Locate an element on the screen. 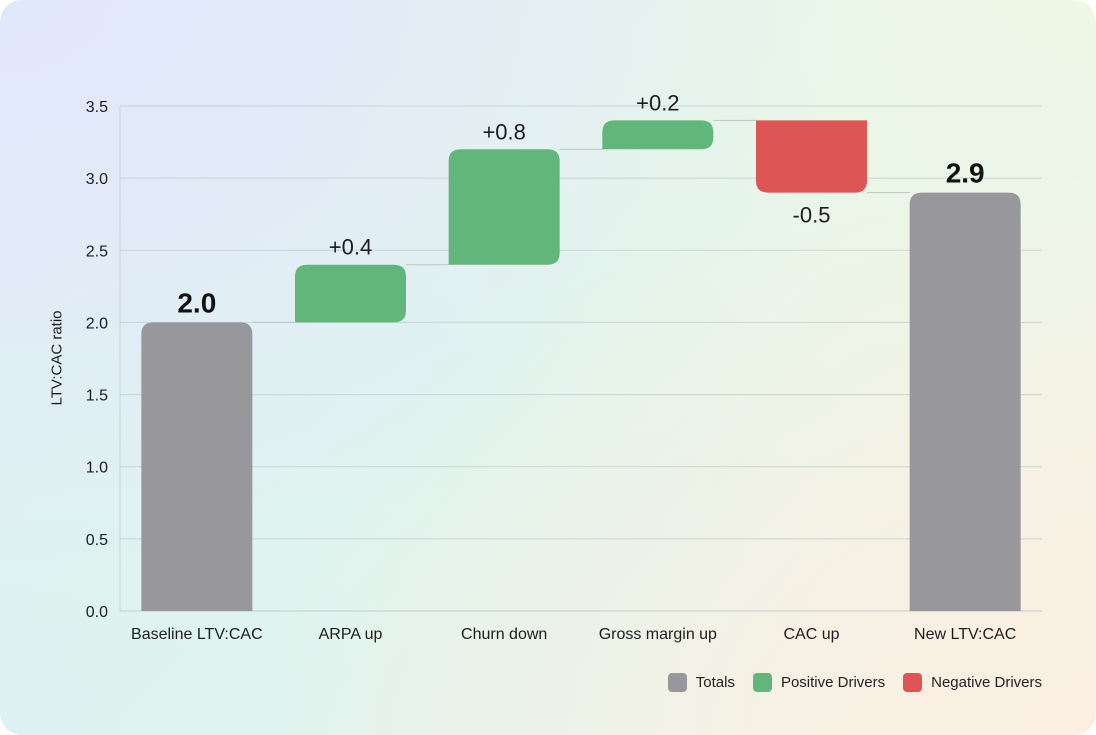  x-tick-label: Churn down is located at coordinates (504, 634).